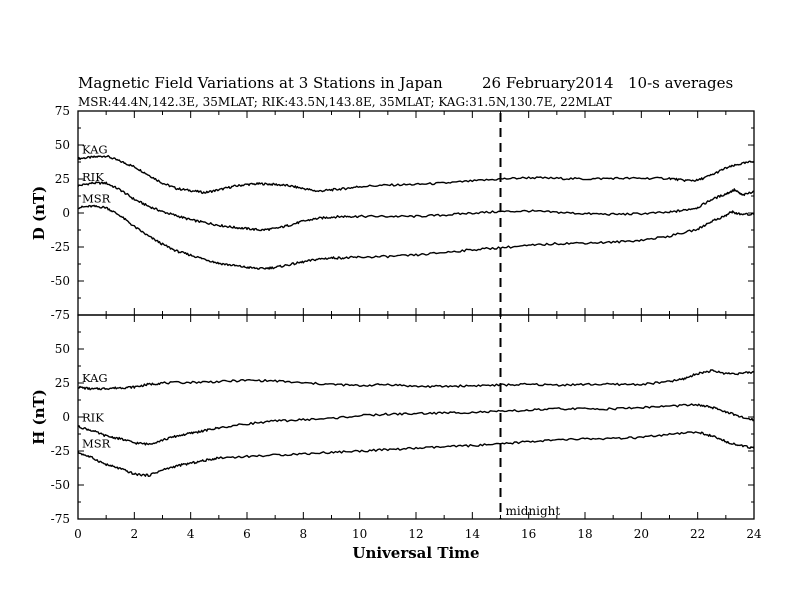  I want to click on x-tick-label: 6, so click(247, 534).